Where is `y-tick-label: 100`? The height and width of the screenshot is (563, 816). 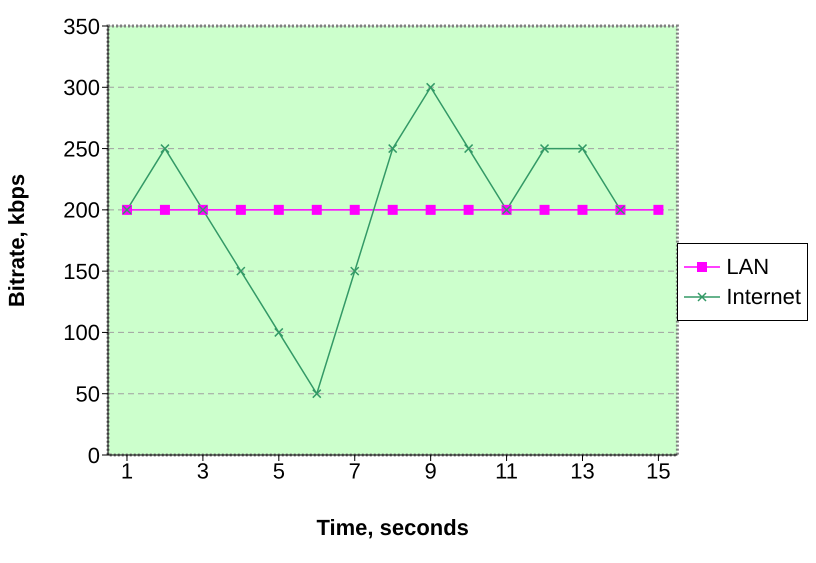
y-tick-label: 100 is located at coordinates (81, 333).